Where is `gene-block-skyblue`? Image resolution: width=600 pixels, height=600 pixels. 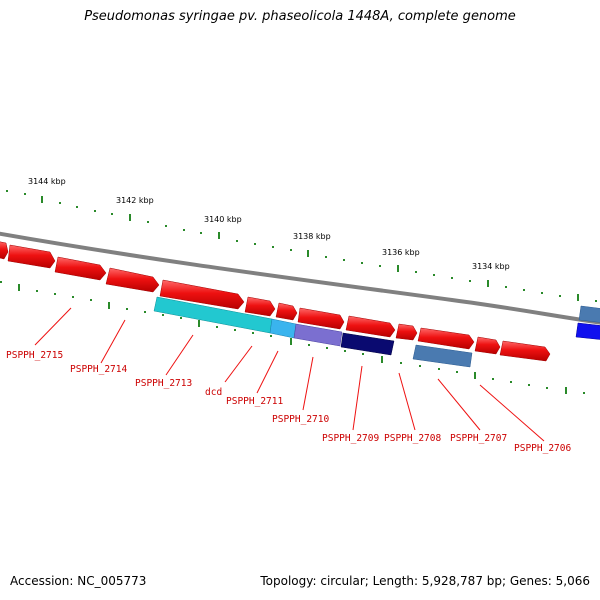 gene-block-skyblue is located at coordinates (283, 328).